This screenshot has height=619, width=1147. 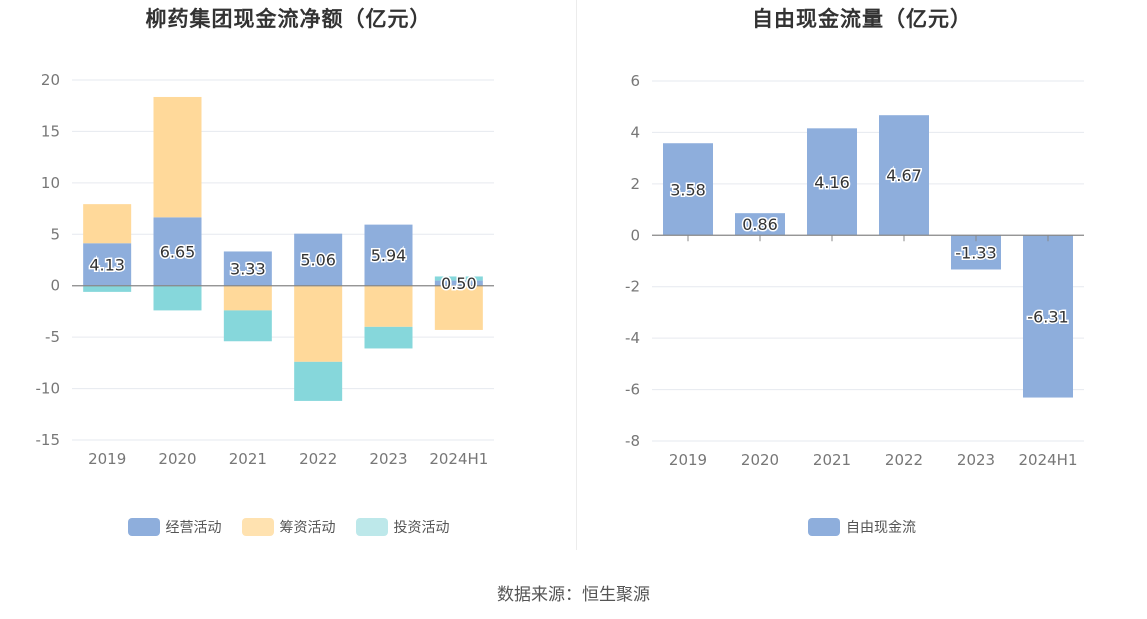 I want to click on y-tick-label: -8, so click(x=632, y=441).